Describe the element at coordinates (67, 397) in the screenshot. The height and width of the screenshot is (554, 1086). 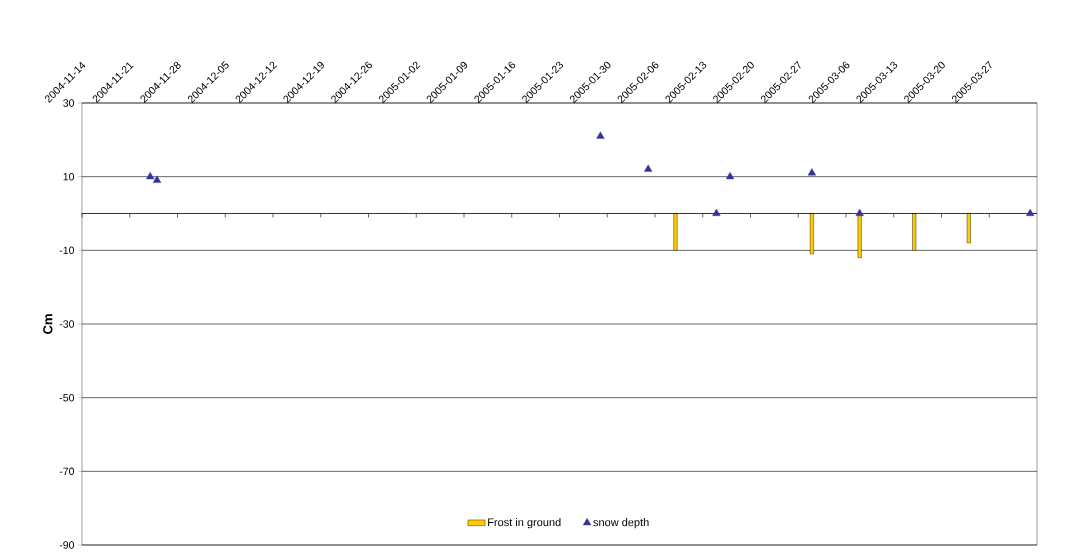
I see `y-tick-label: -50` at that location.